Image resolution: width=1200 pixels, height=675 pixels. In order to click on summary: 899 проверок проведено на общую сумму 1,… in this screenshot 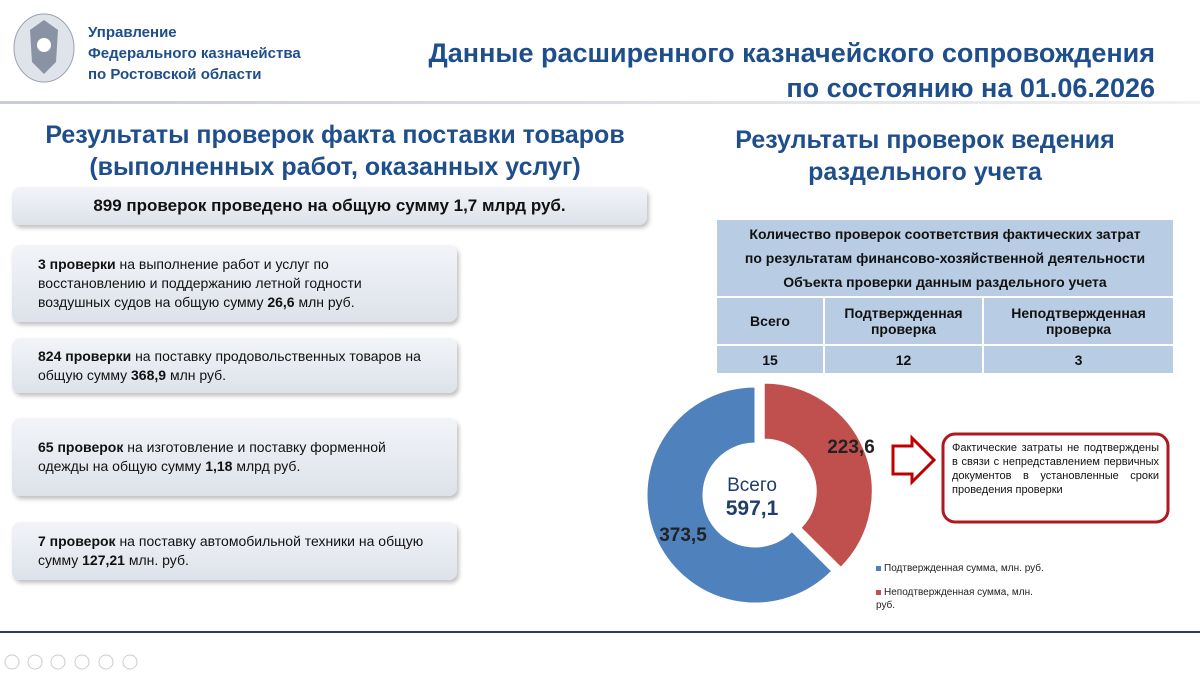, I will do `click(329, 206)`.